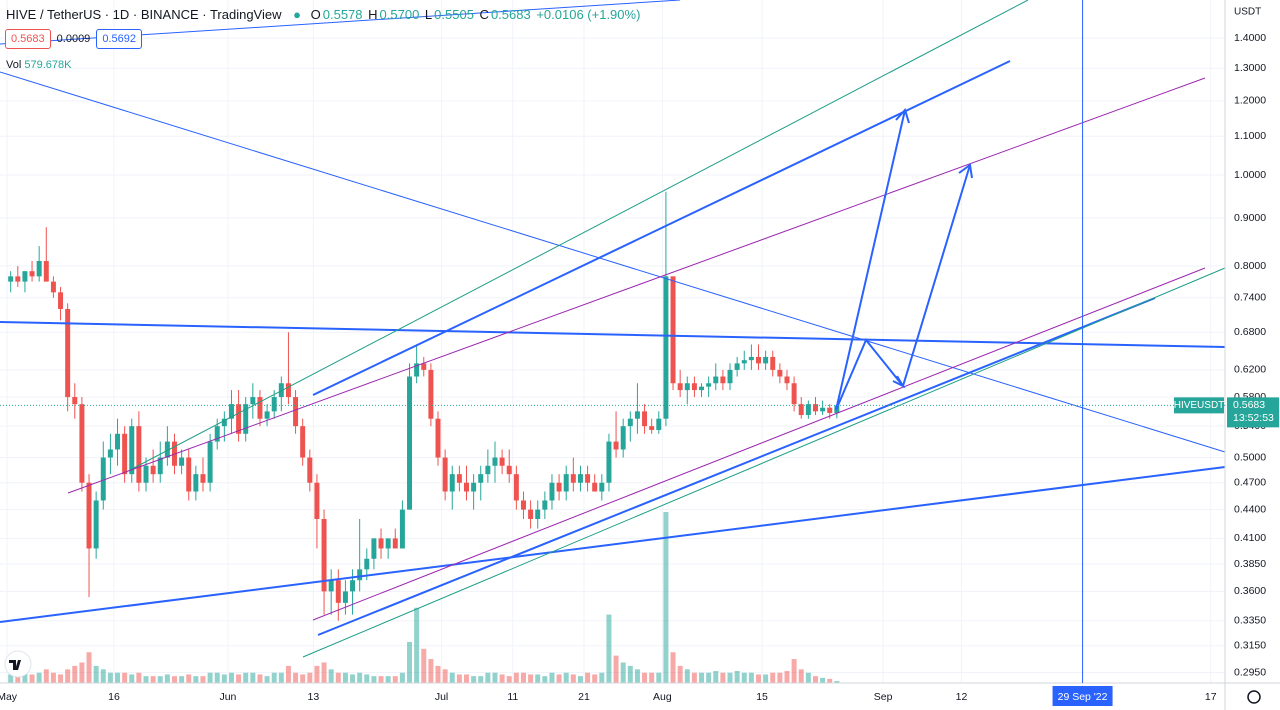 The height and width of the screenshot is (710, 1280). Describe the element at coordinates (1250, 564) in the screenshot. I see `y-tick-label: 0.3850` at that location.